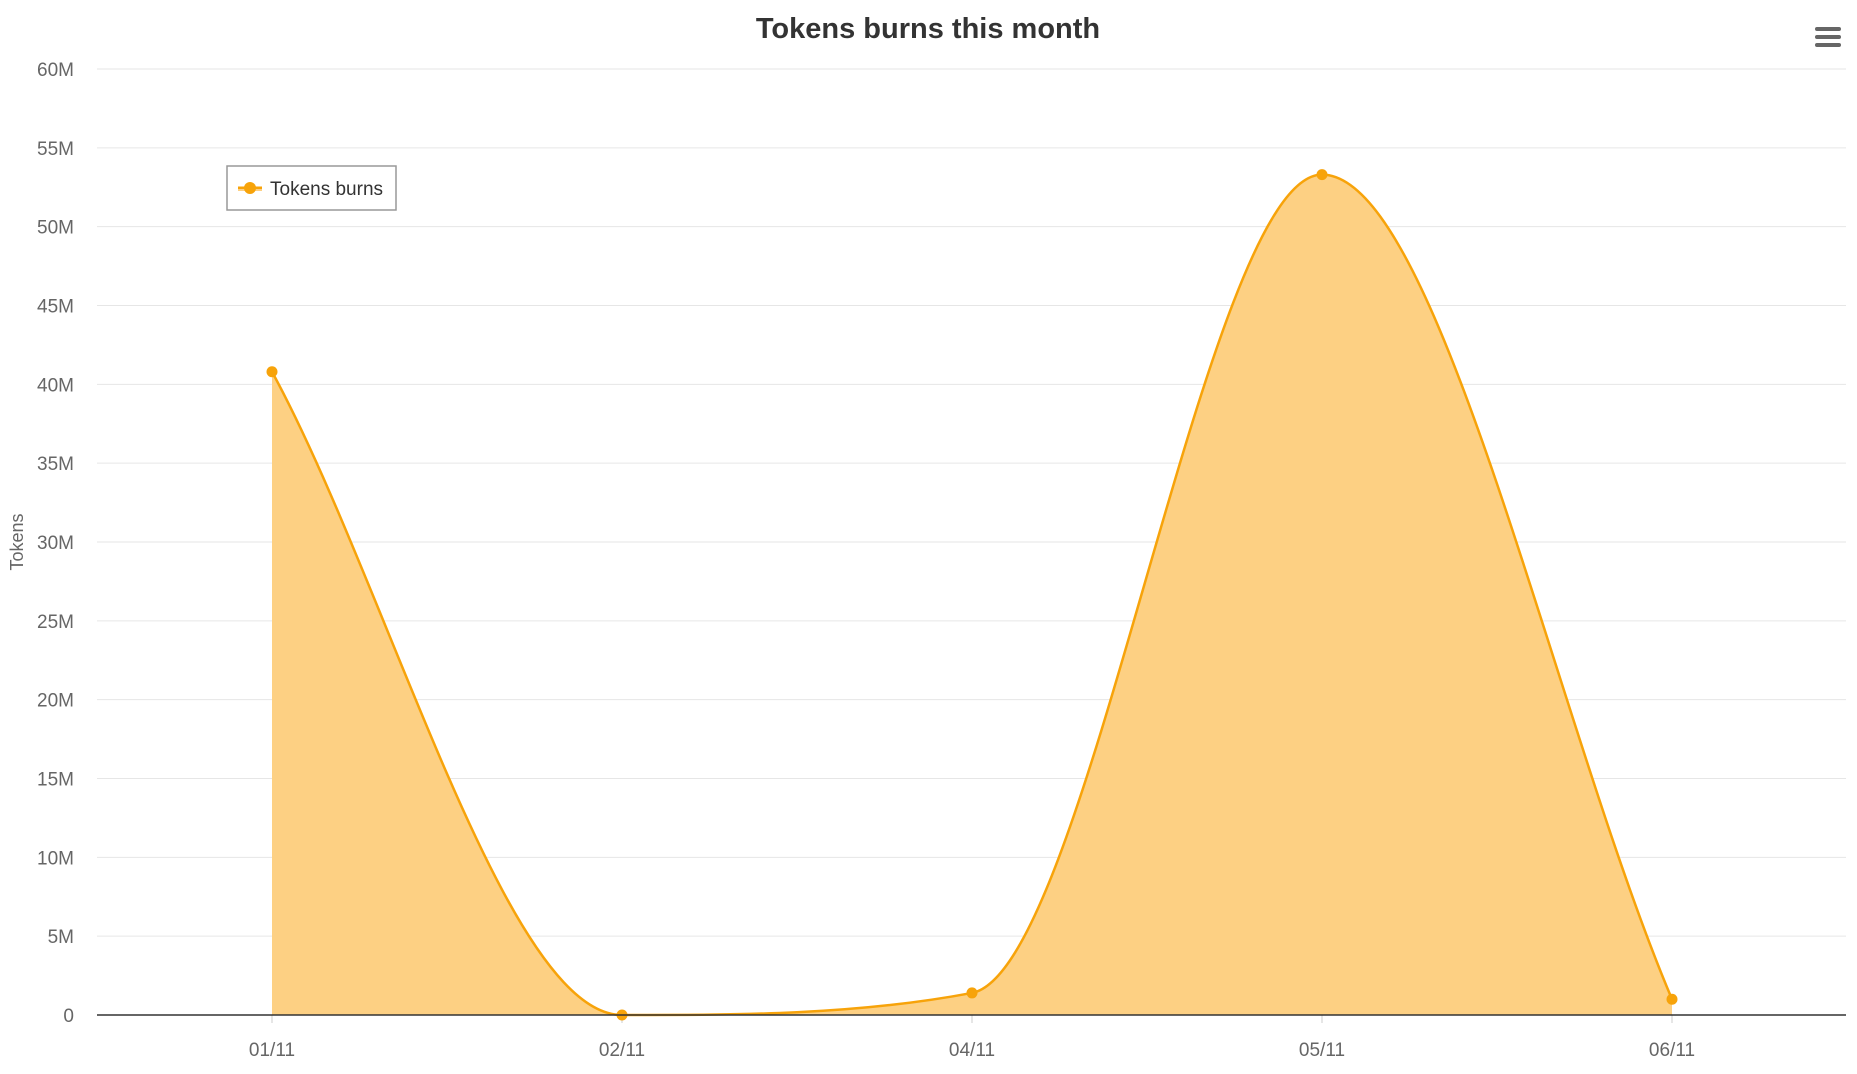 The width and height of the screenshot is (1857, 1074). I want to click on y-tick-label: 5M, so click(61, 937).